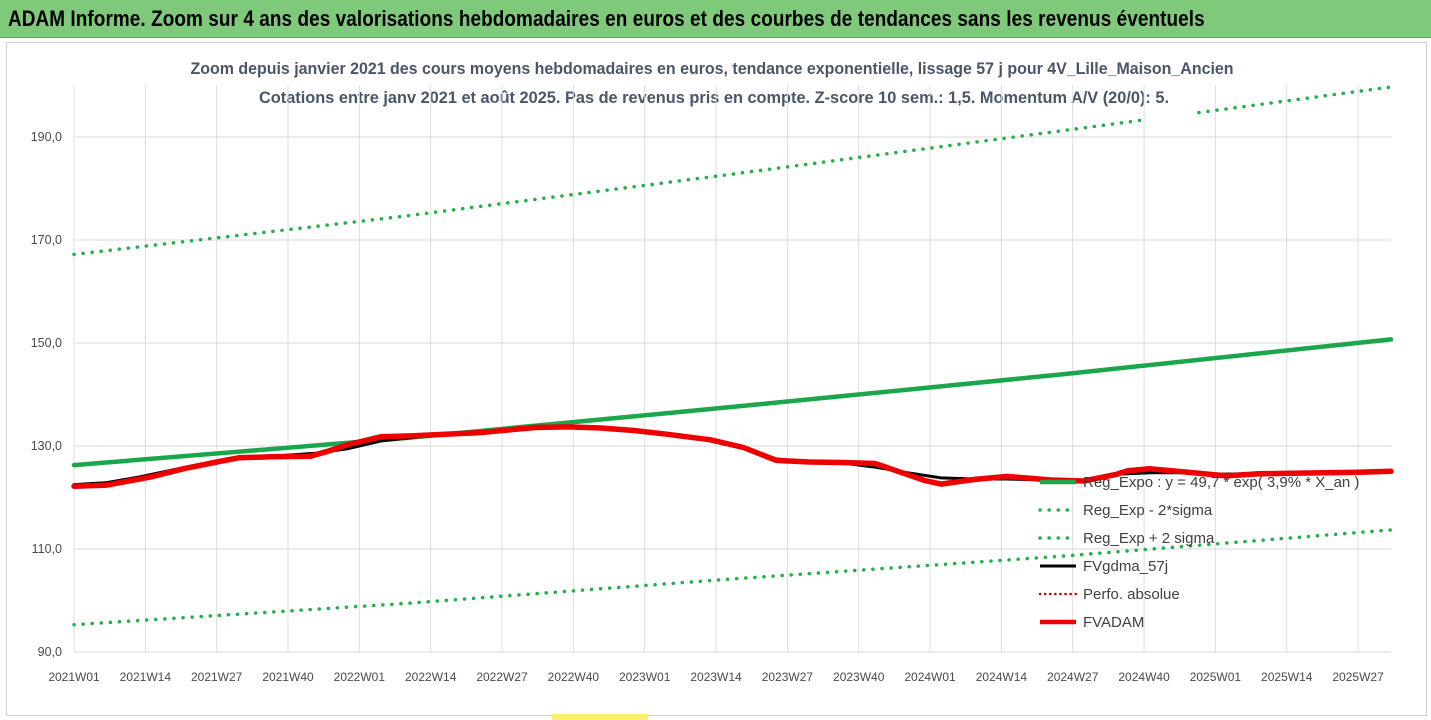  What do you see at coordinates (502, 677) in the screenshot?
I see `x-tick-label: 2022W27` at bounding box center [502, 677].